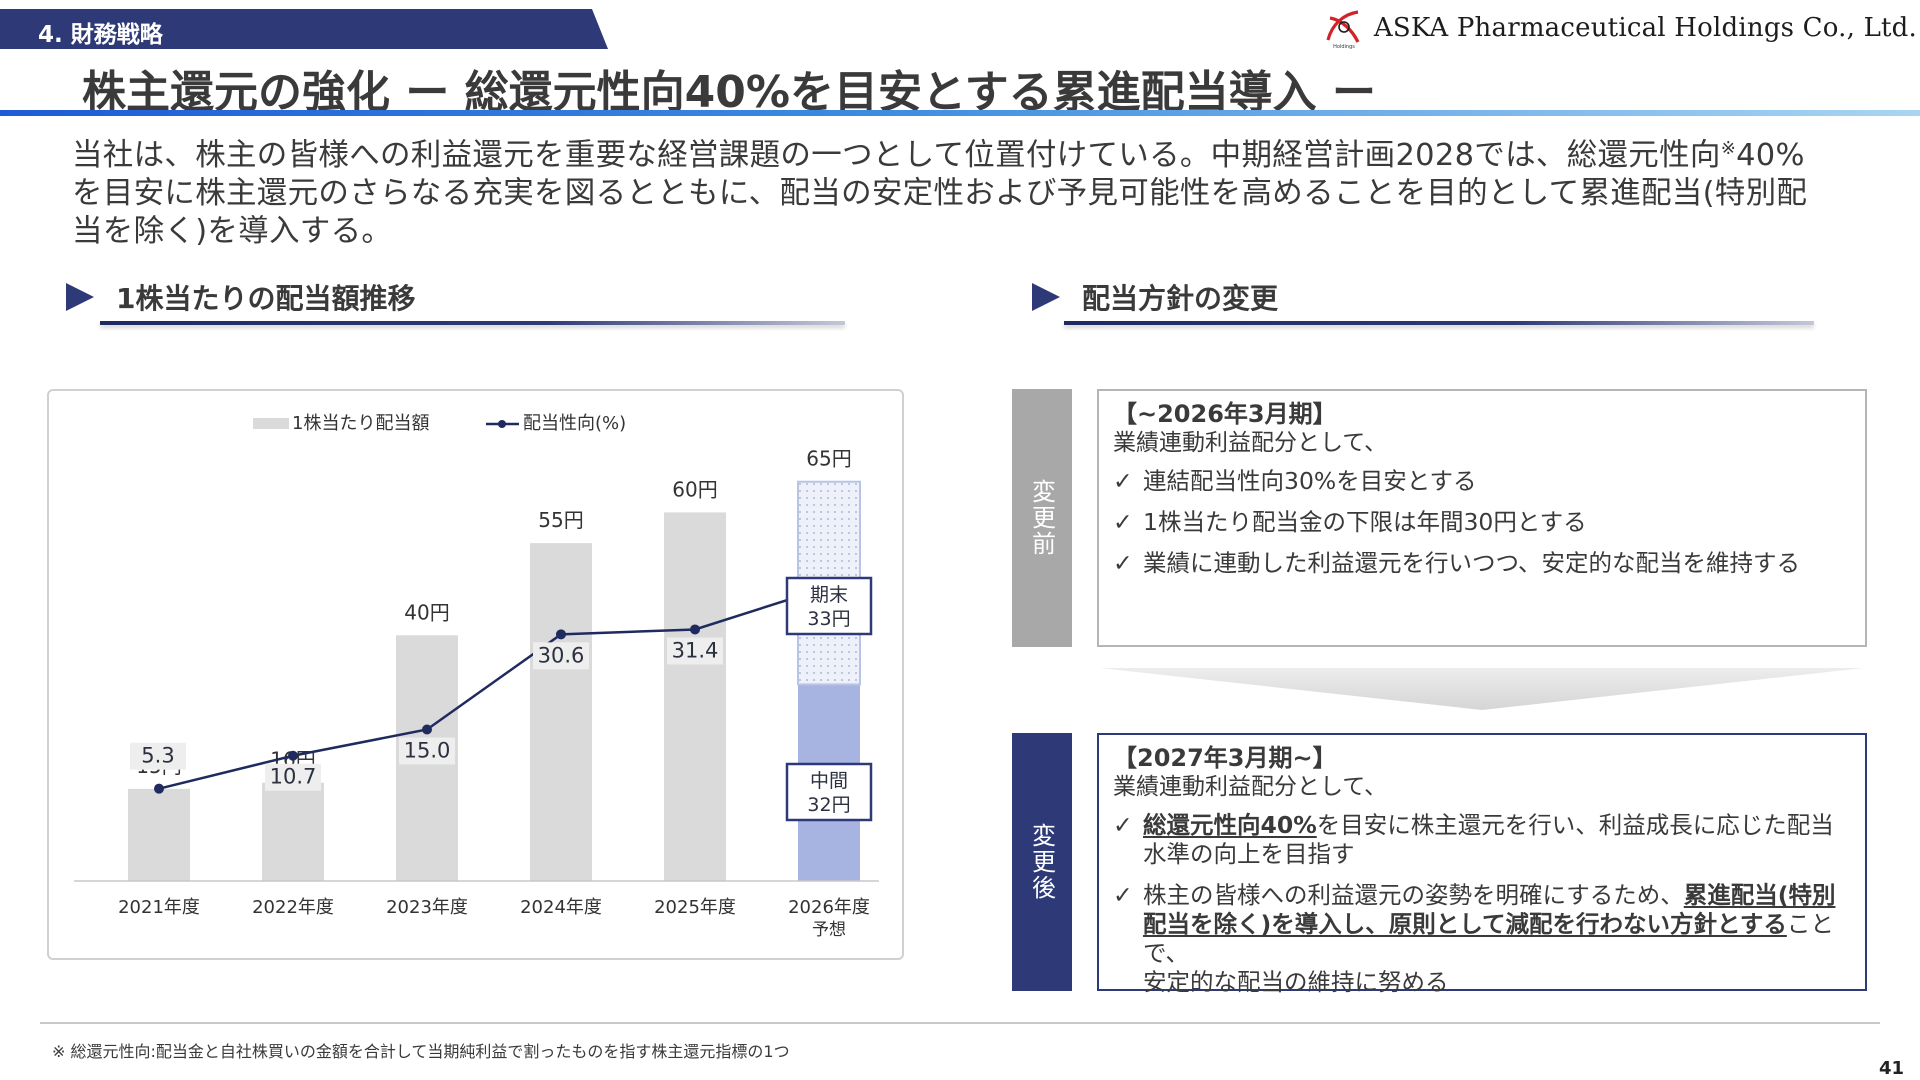  I want to click on before-item-1: 連結配当性向30%を目安とする, so click(1310, 481).